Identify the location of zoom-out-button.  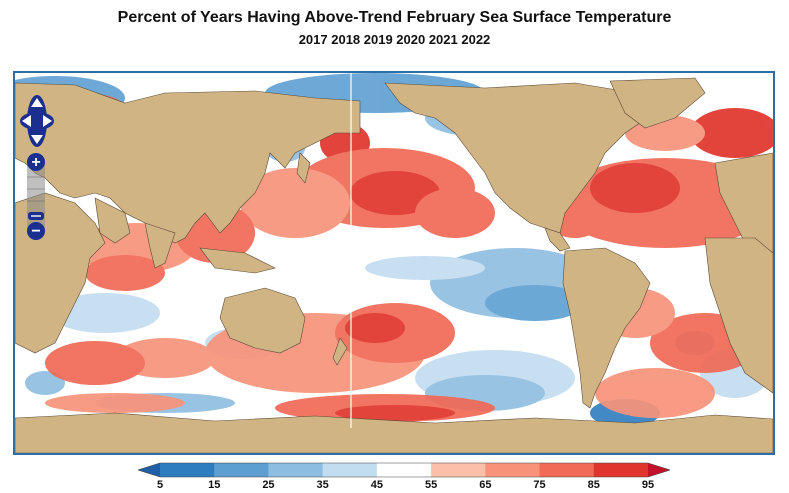
(36, 231).